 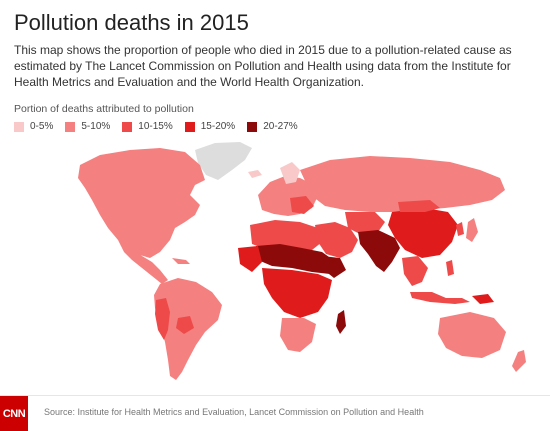 What do you see at coordinates (218, 126) in the screenshot?
I see `legend-label: 15-20%` at bounding box center [218, 126].